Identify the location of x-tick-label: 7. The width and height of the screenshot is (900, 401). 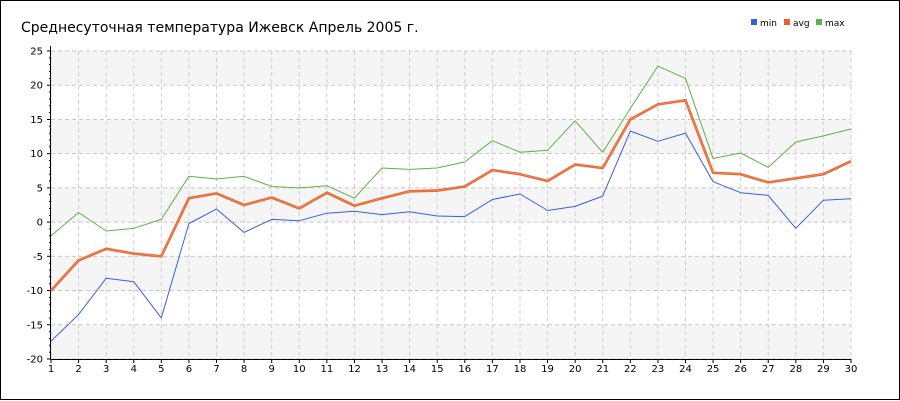
(216, 369).